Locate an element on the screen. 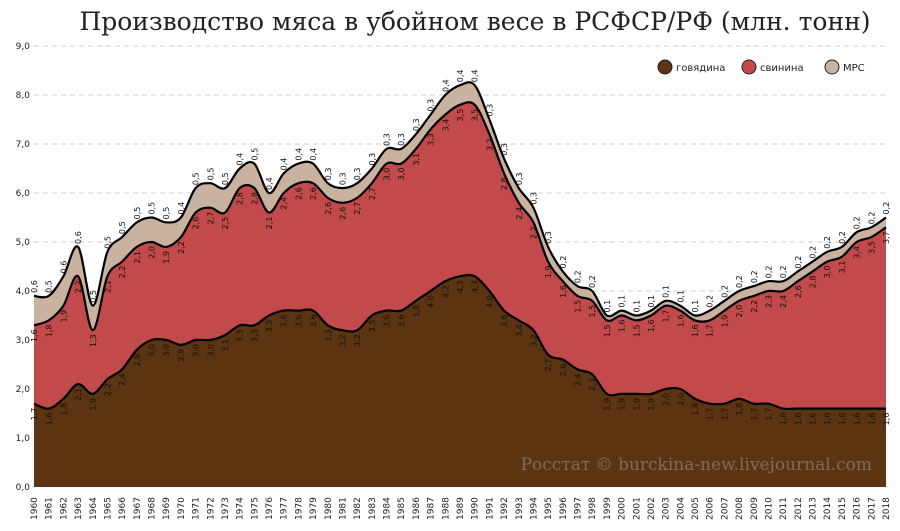 This screenshot has width=900, height=531. data-label: 3,4 is located at coordinates (857, 252).